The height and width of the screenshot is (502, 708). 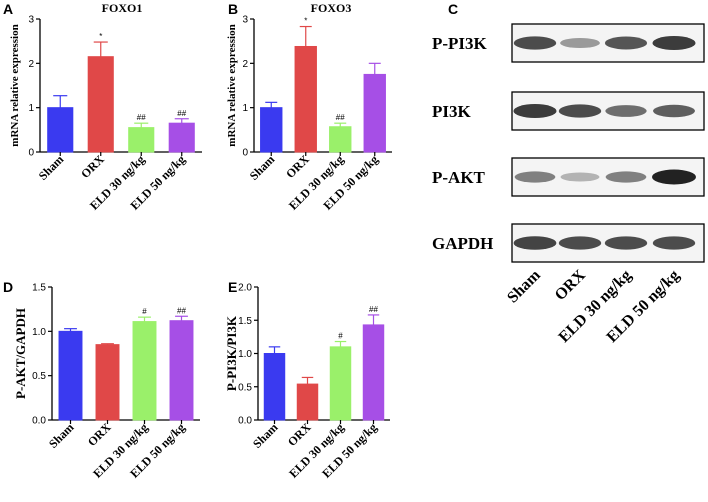 What do you see at coordinates (8, 9) in the screenshot?
I see `panel-label-a: A` at bounding box center [8, 9].